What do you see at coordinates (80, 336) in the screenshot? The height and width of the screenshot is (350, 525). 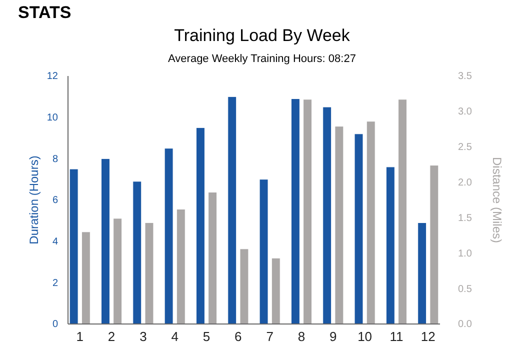 I see `x-tick-label: 1` at bounding box center [80, 336].